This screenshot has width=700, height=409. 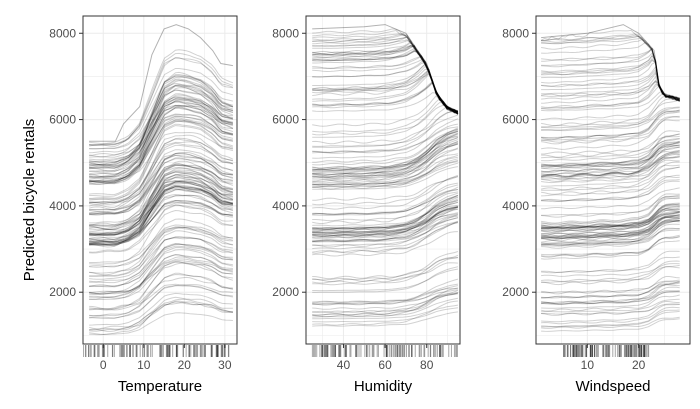 I want to click on y-tick-label: 8000, so click(x=515, y=33).